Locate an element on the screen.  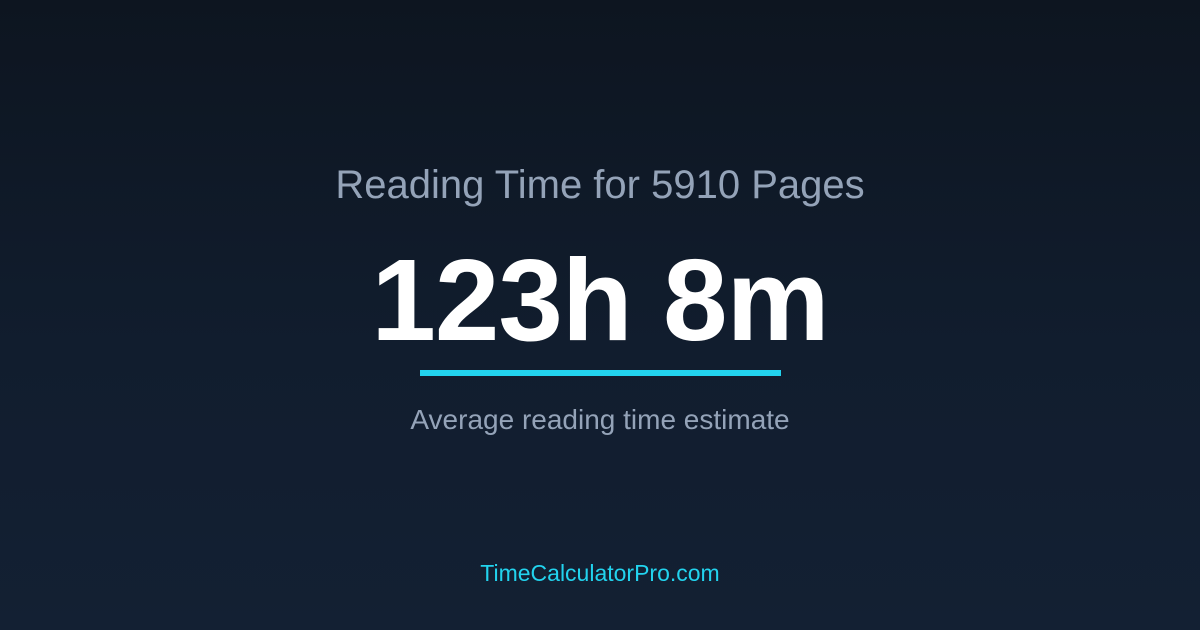
subtitle: Average reading time estimate is located at coordinates (600, 419).